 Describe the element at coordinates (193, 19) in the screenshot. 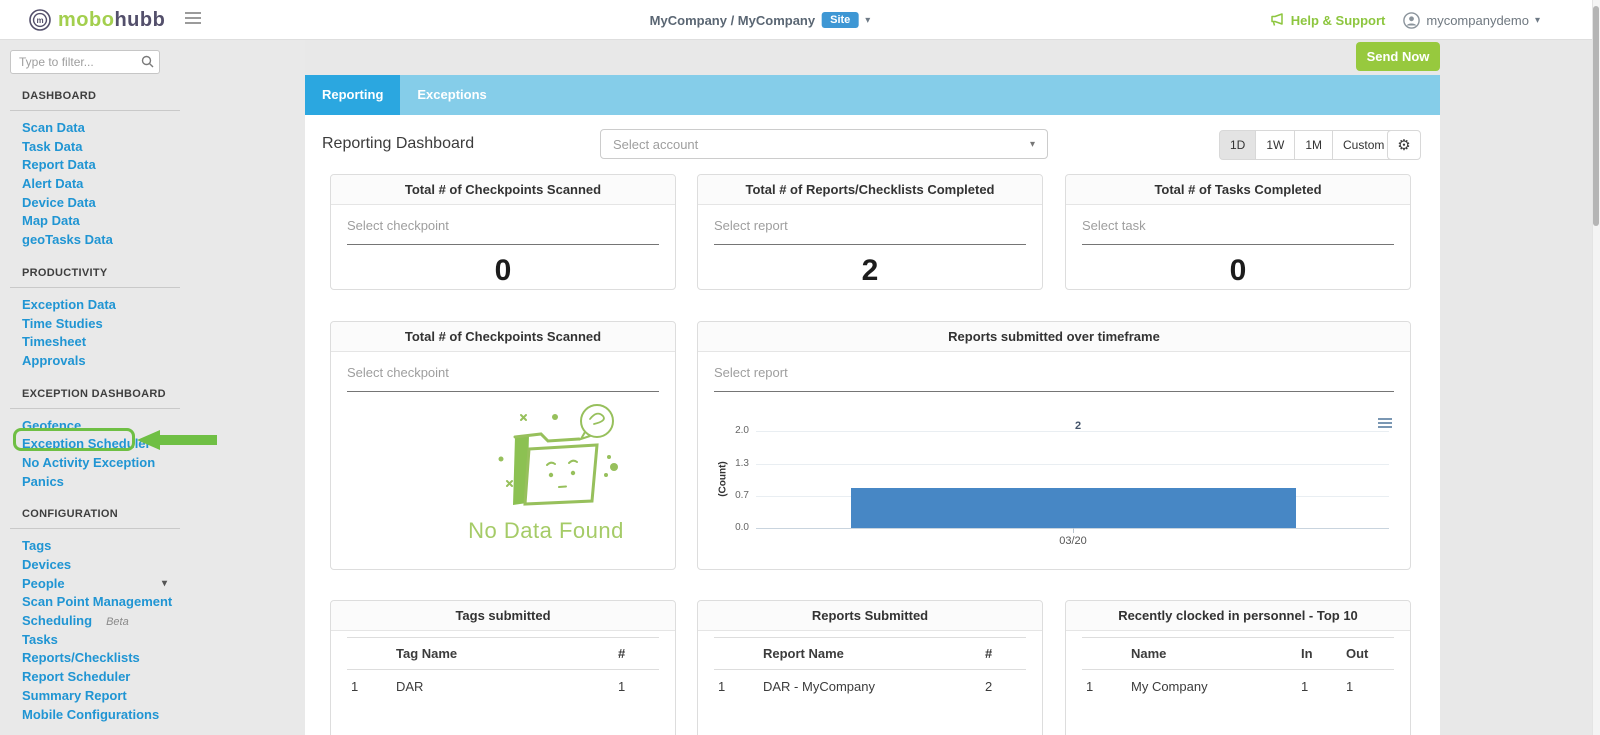

I see `menu-toggle-icon` at that location.